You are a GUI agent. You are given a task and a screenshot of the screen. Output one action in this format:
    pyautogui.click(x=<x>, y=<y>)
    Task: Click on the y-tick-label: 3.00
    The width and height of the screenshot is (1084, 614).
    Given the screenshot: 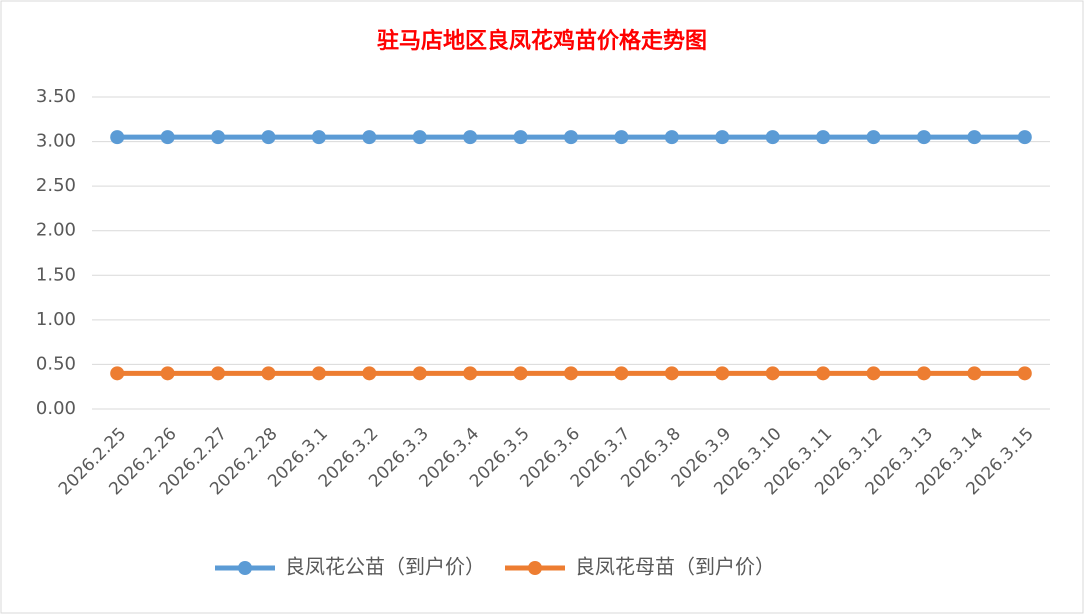 What is the action you would take?
    pyautogui.click(x=56, y=141)
    